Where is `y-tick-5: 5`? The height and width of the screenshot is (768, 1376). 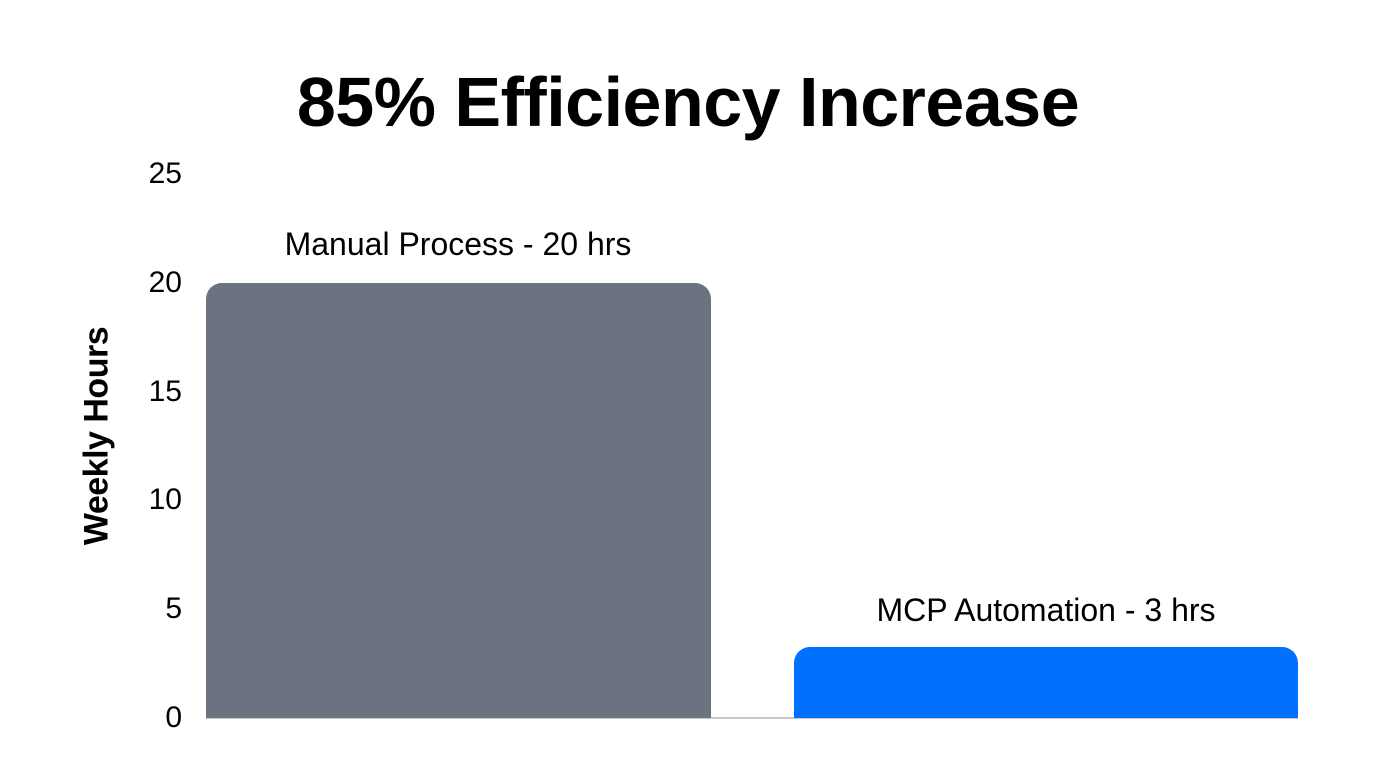 y-tick-5: 5 is located at coordinates (173, 608).